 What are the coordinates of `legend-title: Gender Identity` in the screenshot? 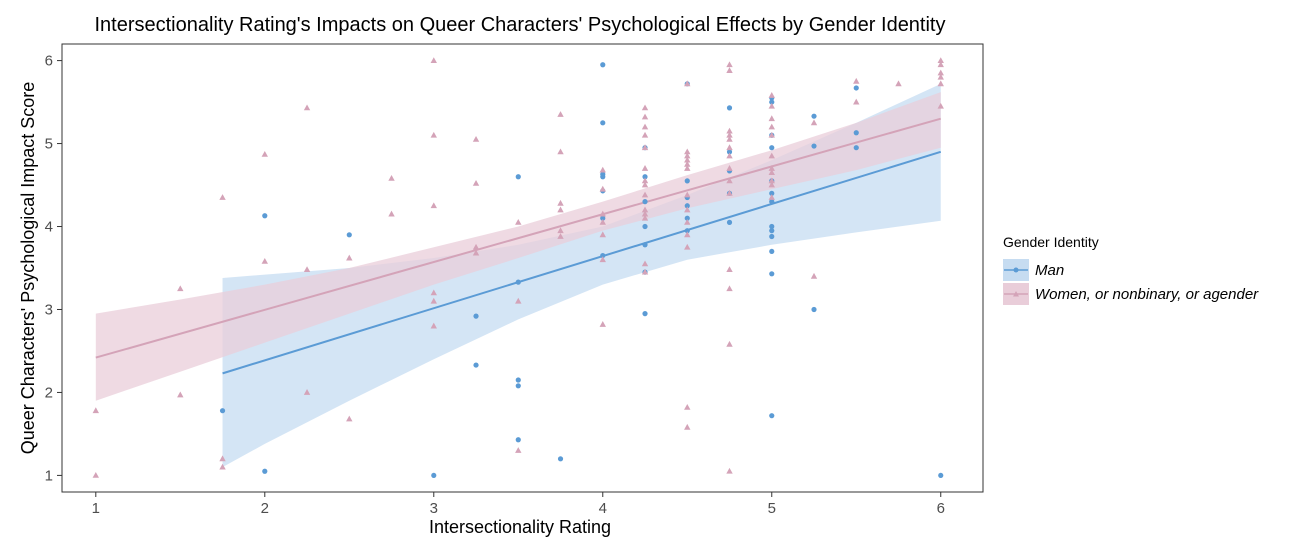 It's located at (1051, 242).